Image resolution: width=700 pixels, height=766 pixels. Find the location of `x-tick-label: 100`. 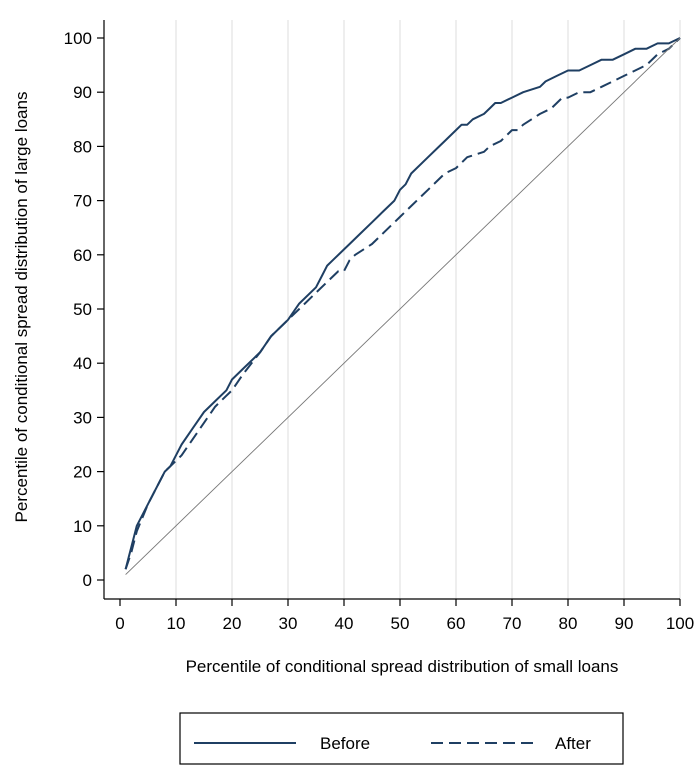

x-tick-label: 100 is located at coordinates (680, 623).